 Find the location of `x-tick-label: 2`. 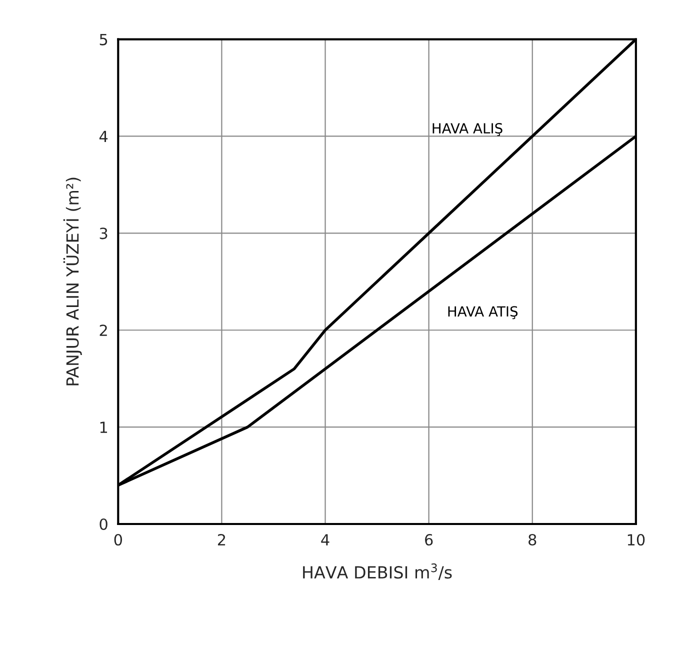

x-tick-label: 2 is located at coordinates (222, 540).